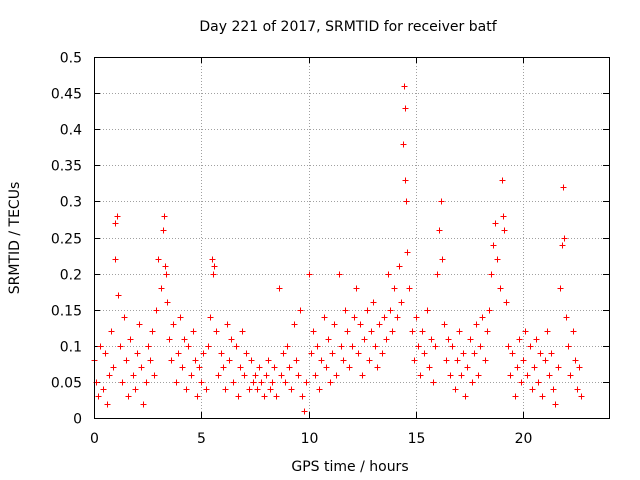 The width and height of the screenshot is (640, 480). Describe the element at coordinates (66, 240) in the screenshot. I see `y-tick-label: 0.25` at that location.